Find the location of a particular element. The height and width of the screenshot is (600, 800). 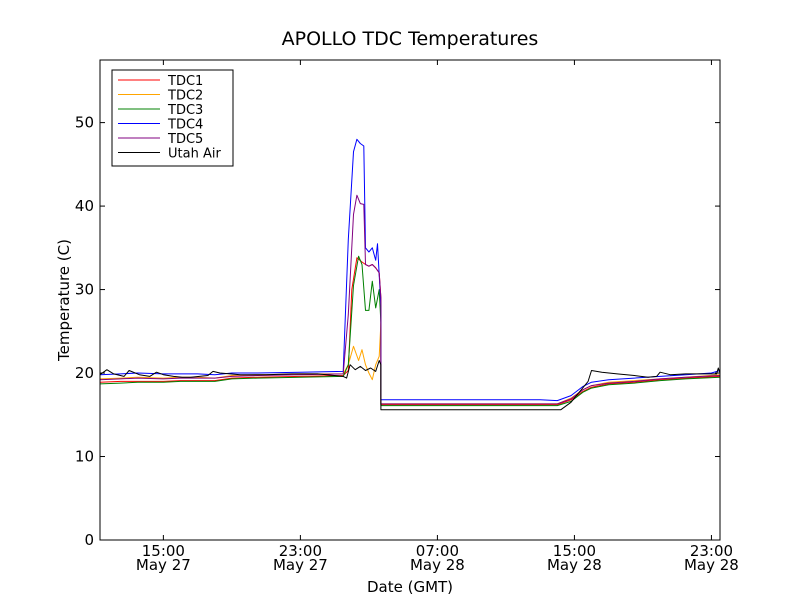

legend-label-tdc2: TDC2 is located at coordinates (185, 96).